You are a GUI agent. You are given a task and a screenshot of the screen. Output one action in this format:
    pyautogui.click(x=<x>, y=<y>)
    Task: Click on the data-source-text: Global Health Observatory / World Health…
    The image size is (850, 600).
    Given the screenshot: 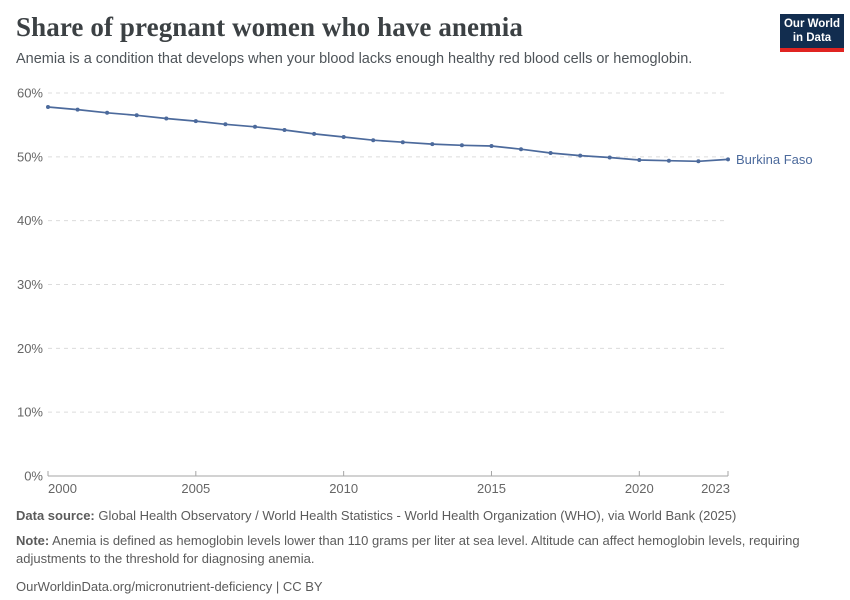 What is the action you would take?
    pyautogui.click(x=417, y=515)
    